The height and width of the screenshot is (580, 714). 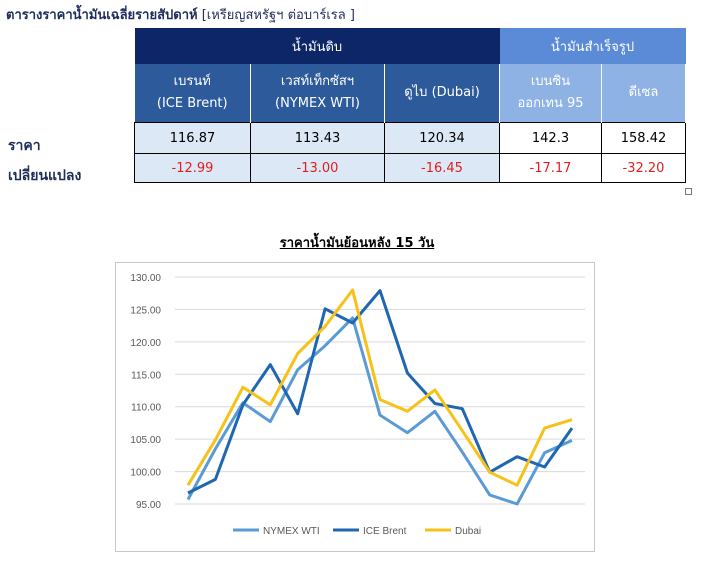 What do you see at coordinates (102, 15) in the screenshot?
I see `table-title-main: ตารางราคาน้ำมันเฉลี่ยรายสัปดาห์` at bounding box center [102, 15].